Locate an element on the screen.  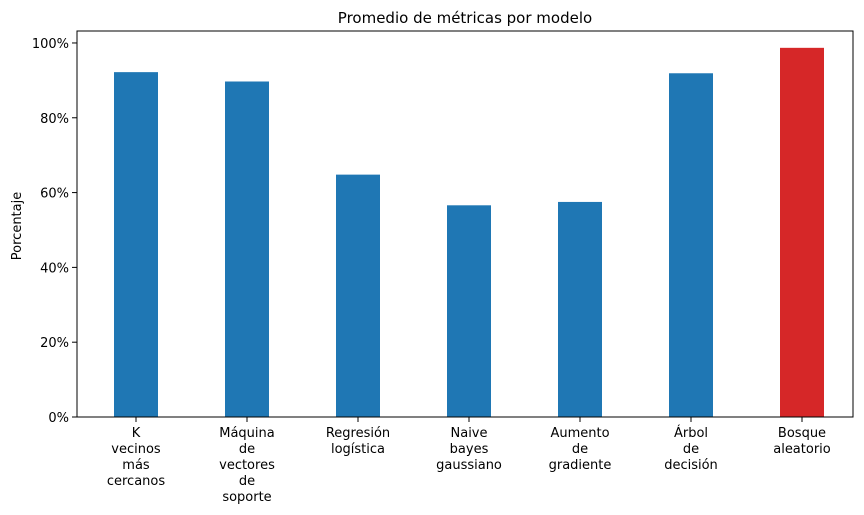
x-tick-label: Naive bayes gaussiano is located at coordinates (469, 449).